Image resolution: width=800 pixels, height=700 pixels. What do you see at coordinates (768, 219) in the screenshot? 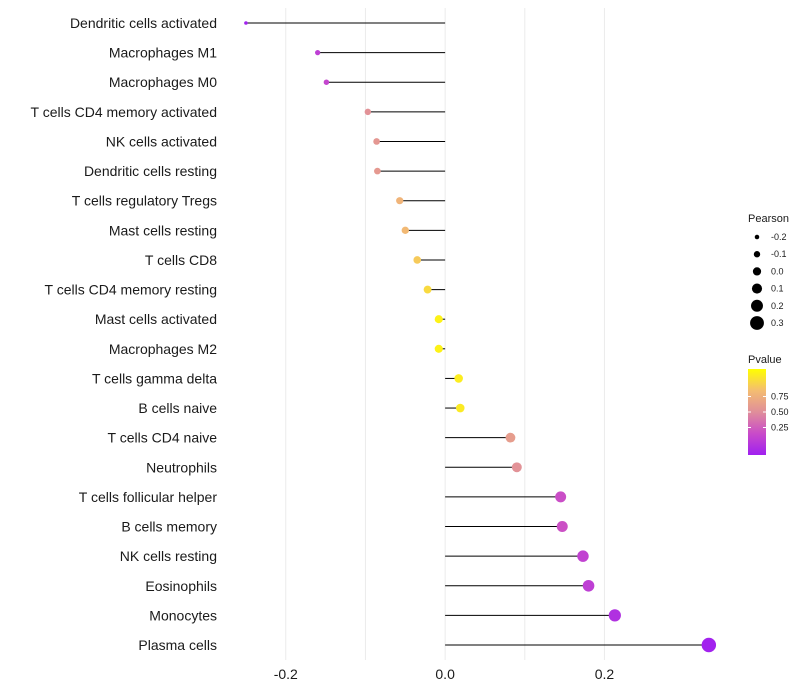
I see `pearson-legend-title: Pearson` at bounding box center [768, 219].